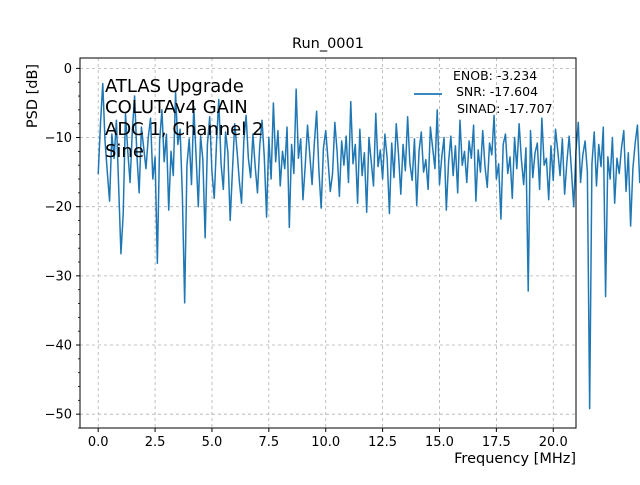 This screenshot has height=485, width=640. What do you see at coordinates (497, 91) in the screenshot?
I see `legend-snr: SNR: -17.604` at bounding box center [497, 91].